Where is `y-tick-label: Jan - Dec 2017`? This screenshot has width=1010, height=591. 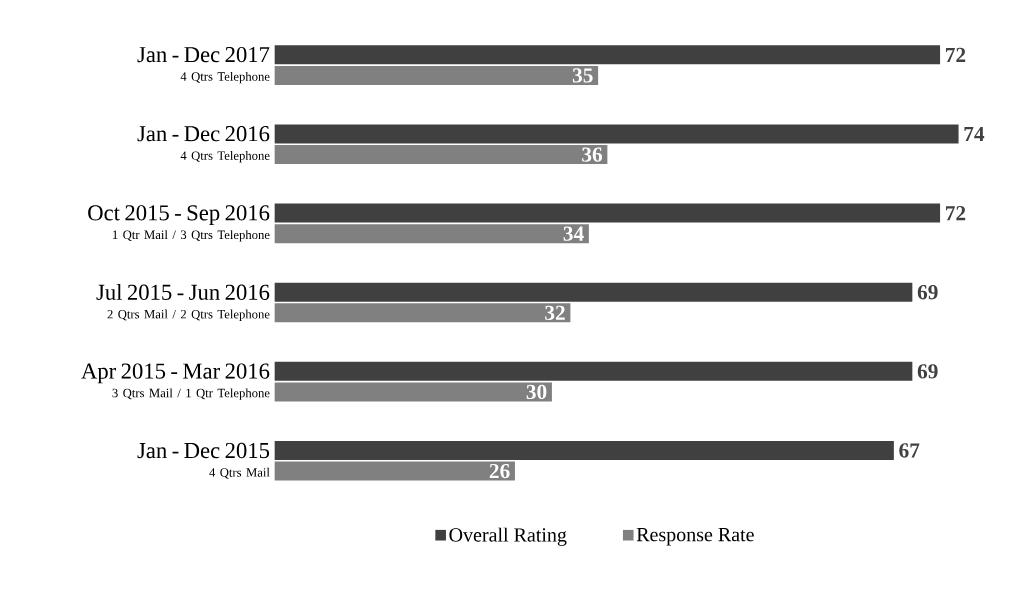
y-tick-label: Jan - Dec 2017 is located at coordinates (203, 54).